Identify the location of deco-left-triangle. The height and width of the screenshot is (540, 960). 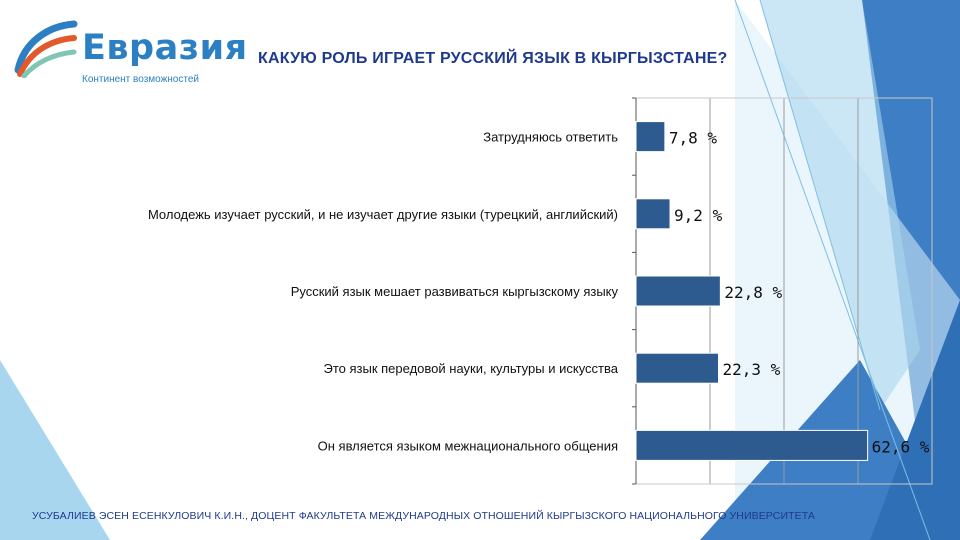
(55, 450).